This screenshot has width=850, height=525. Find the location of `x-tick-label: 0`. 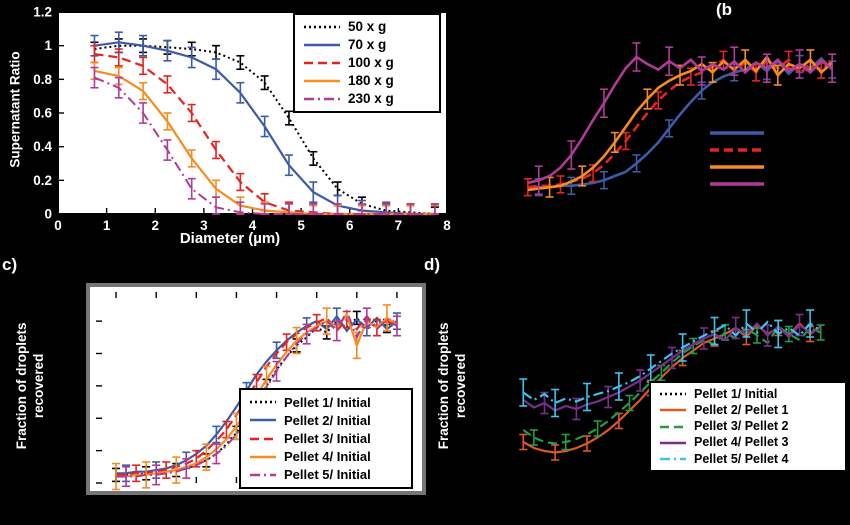

x-tick-label: 0 is located at coordinates (58, 225).